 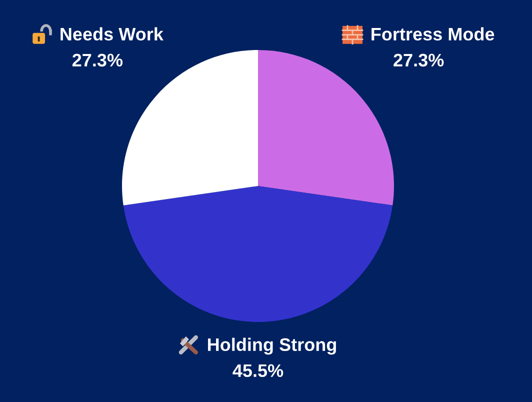 What do you see at coordinates (112, 34) in the screenshot?
I see `slice-label: Needs Work` at bounding box center [112, 34].